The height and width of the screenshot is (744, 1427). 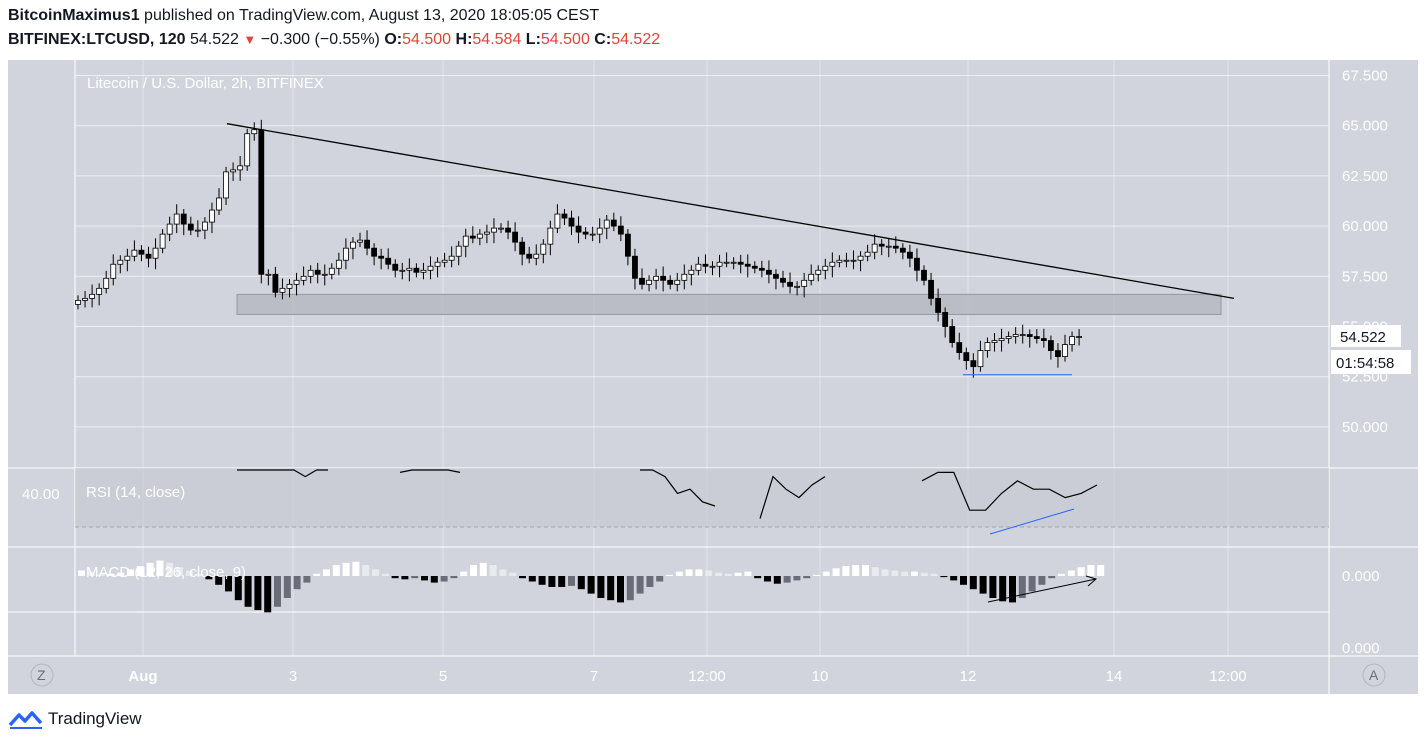 I want to click on time-tick-label: 7, so click(x=594, y=676).